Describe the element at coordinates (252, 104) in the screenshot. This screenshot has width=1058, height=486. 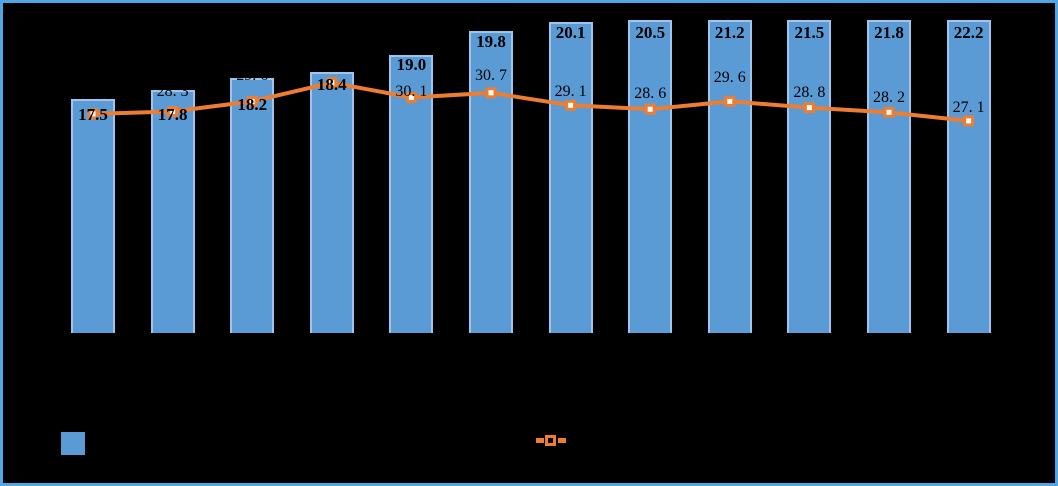
I see `bar-value-label: 18.2` at that location.